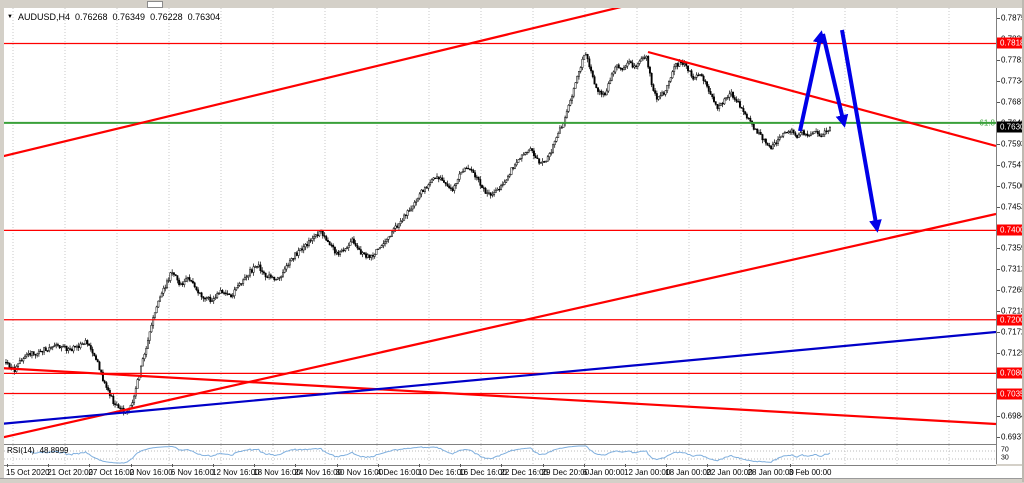  What do you see at coordinates (359, 472) in the screenshot?
I see `time-axis-label: 30 Nov 16:00` at bounding box center [359, 472].